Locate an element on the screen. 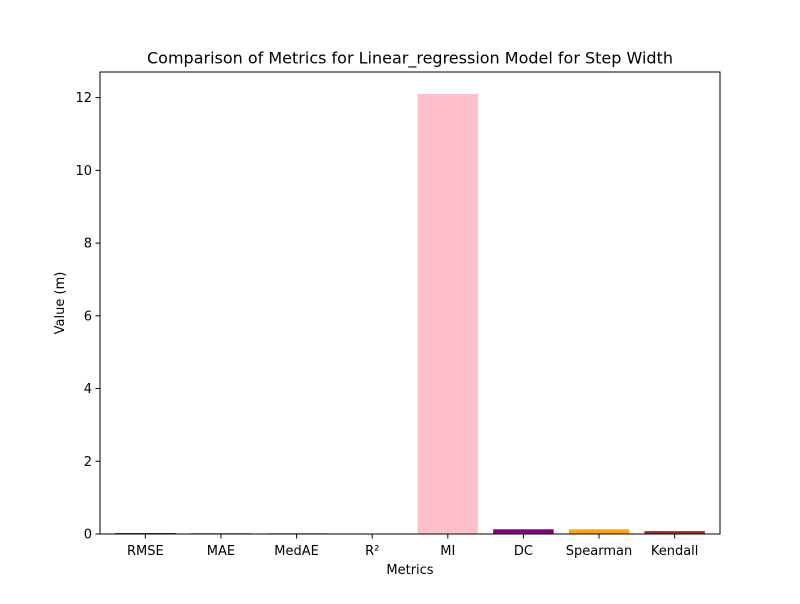 This screenshot has height=604, width=800. y-tick-label: 2 is located at coordinates (88, 462).